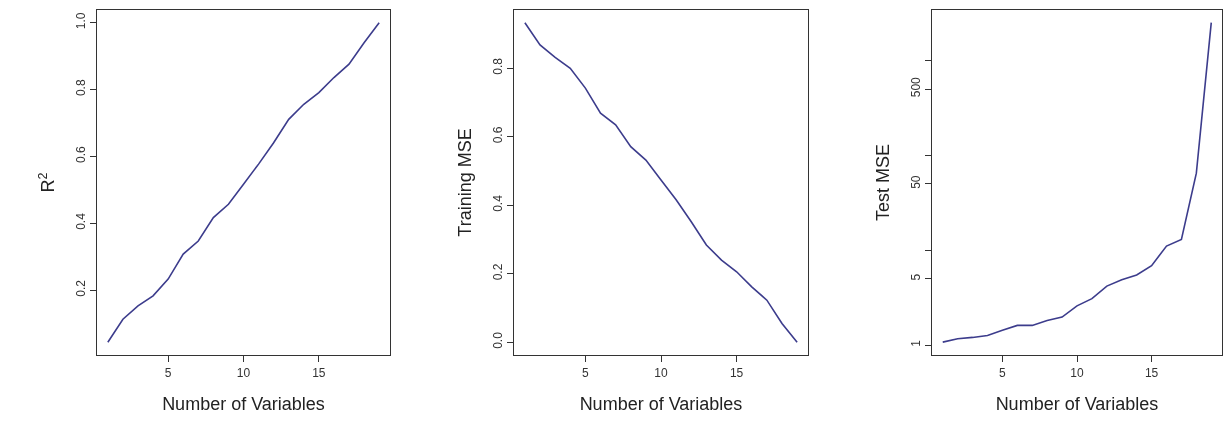  What do you see at coordinates (465, 182) in the screenshot?
I see `y-axis-title: Training MSE` at bounding box center [465, 182].